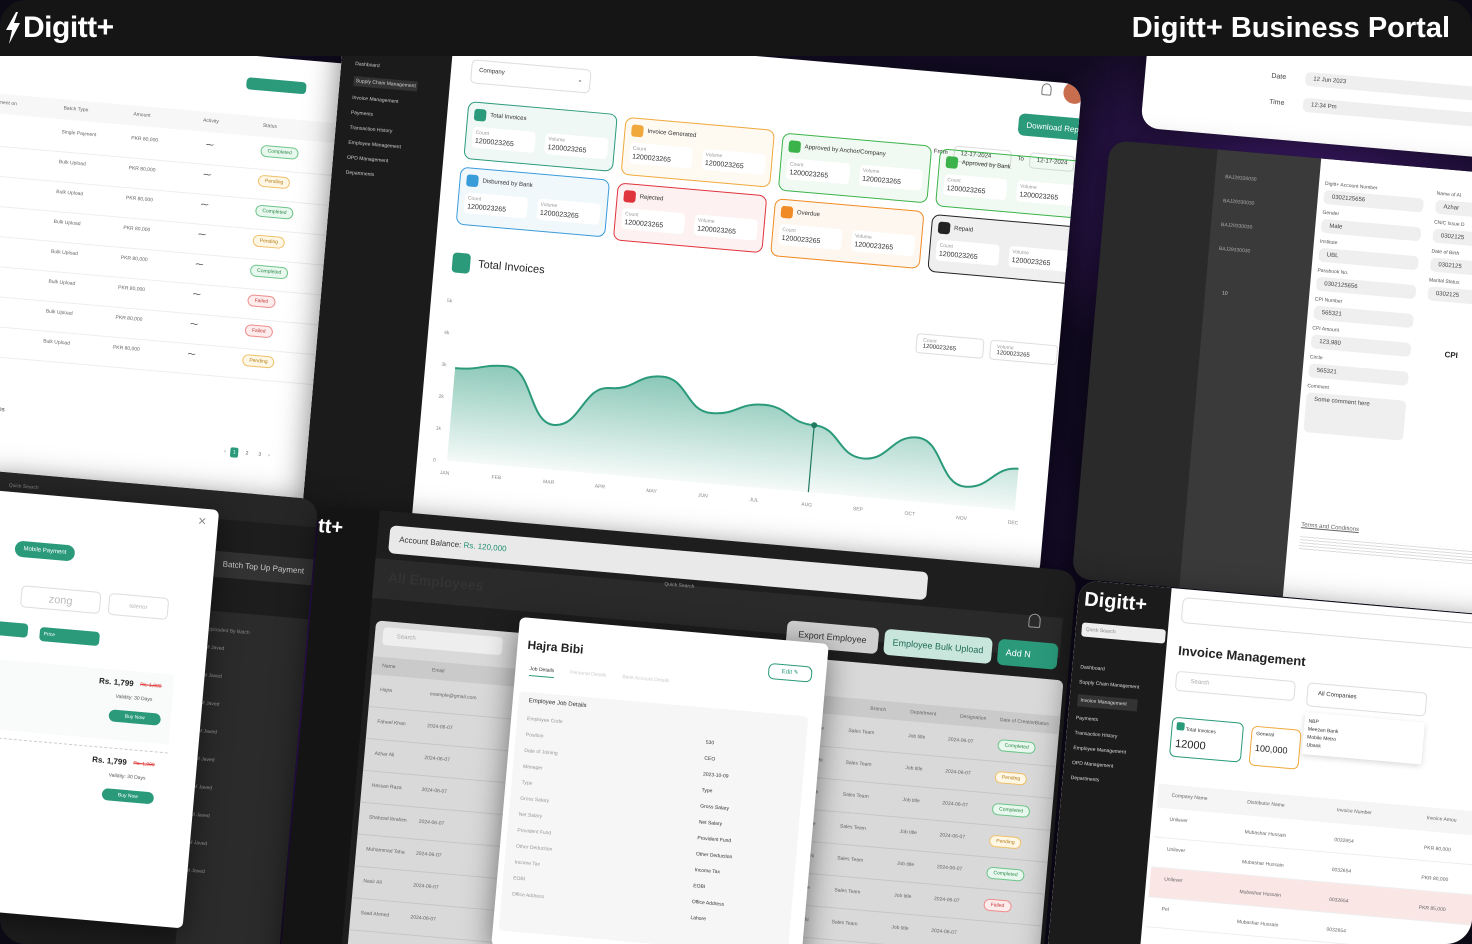 Image resolution: width=1472 pixels, height=944 pixels. What do you see at coordinates (808, 214) in the screenshot?
I see `card-title: Overdue` at bounding box center [808, 214].